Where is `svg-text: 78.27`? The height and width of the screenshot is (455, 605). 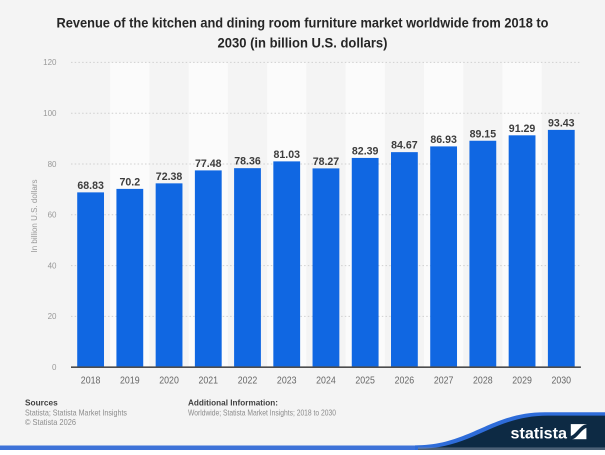 svg-text: 78.27 is located at coordinates (326, 162).